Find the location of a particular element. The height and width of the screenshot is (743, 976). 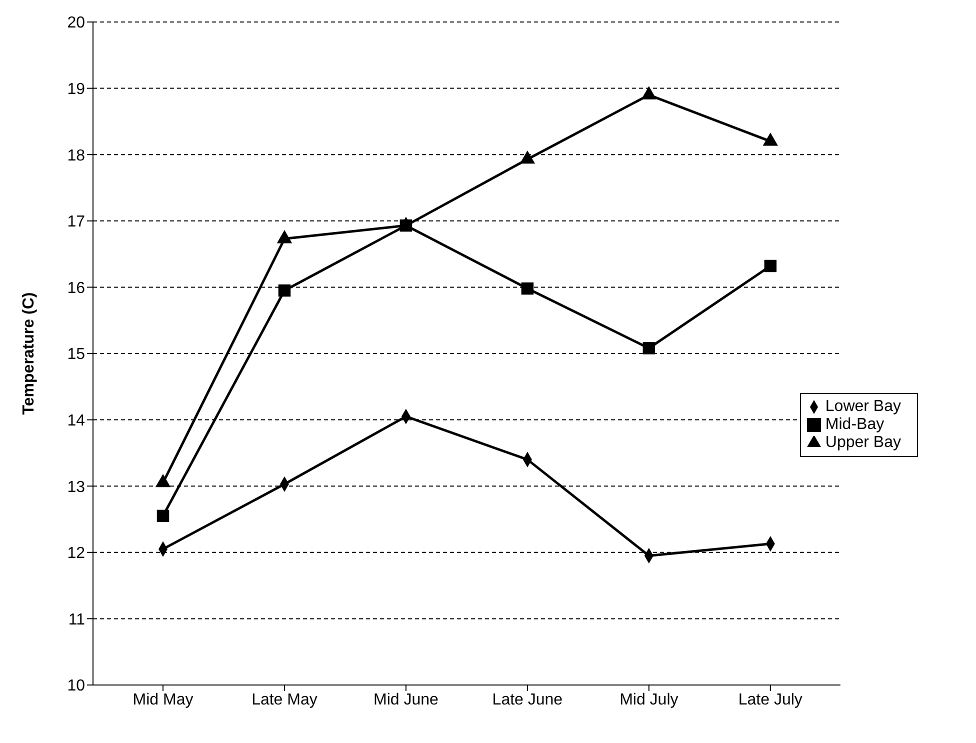

y-tick-label: 13 is located at coordinates (76, 487).